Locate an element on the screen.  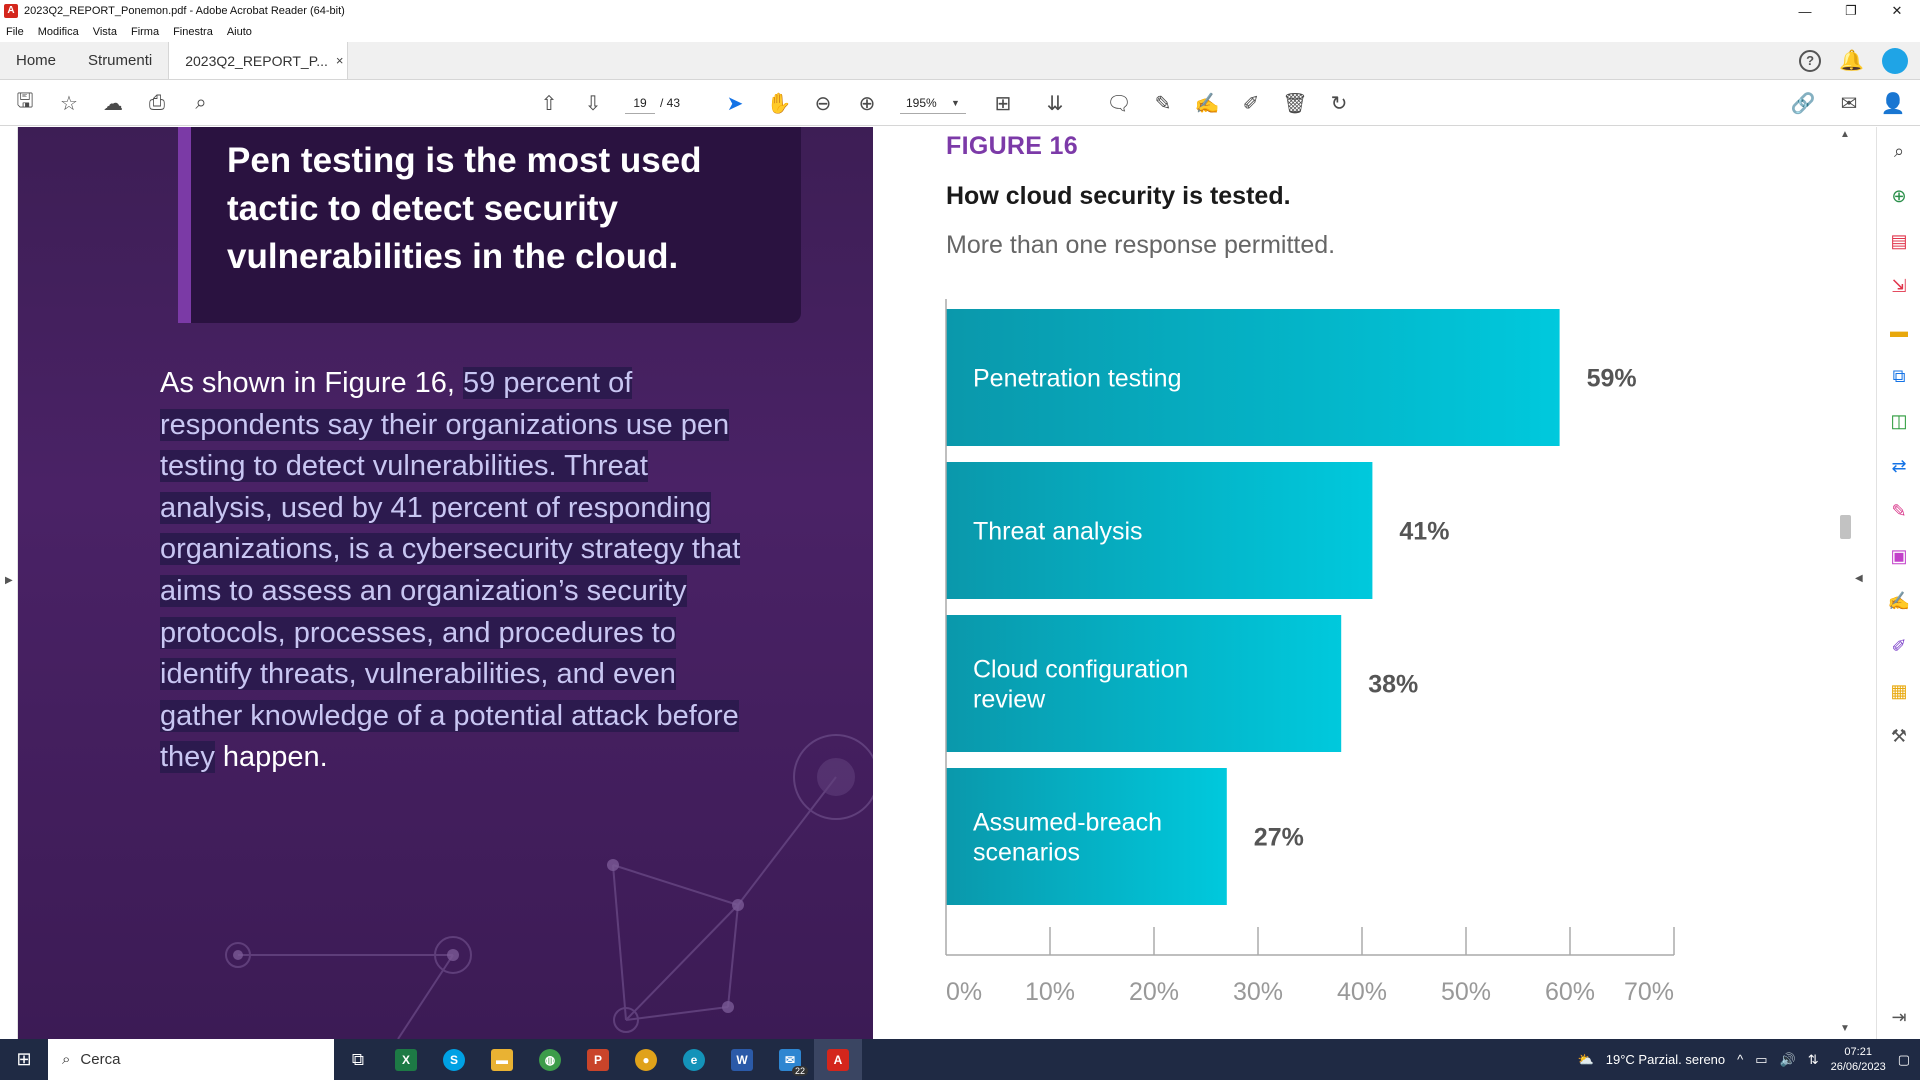
expand-left-panel-icon: ▶ is located at coordinates (9, 580).